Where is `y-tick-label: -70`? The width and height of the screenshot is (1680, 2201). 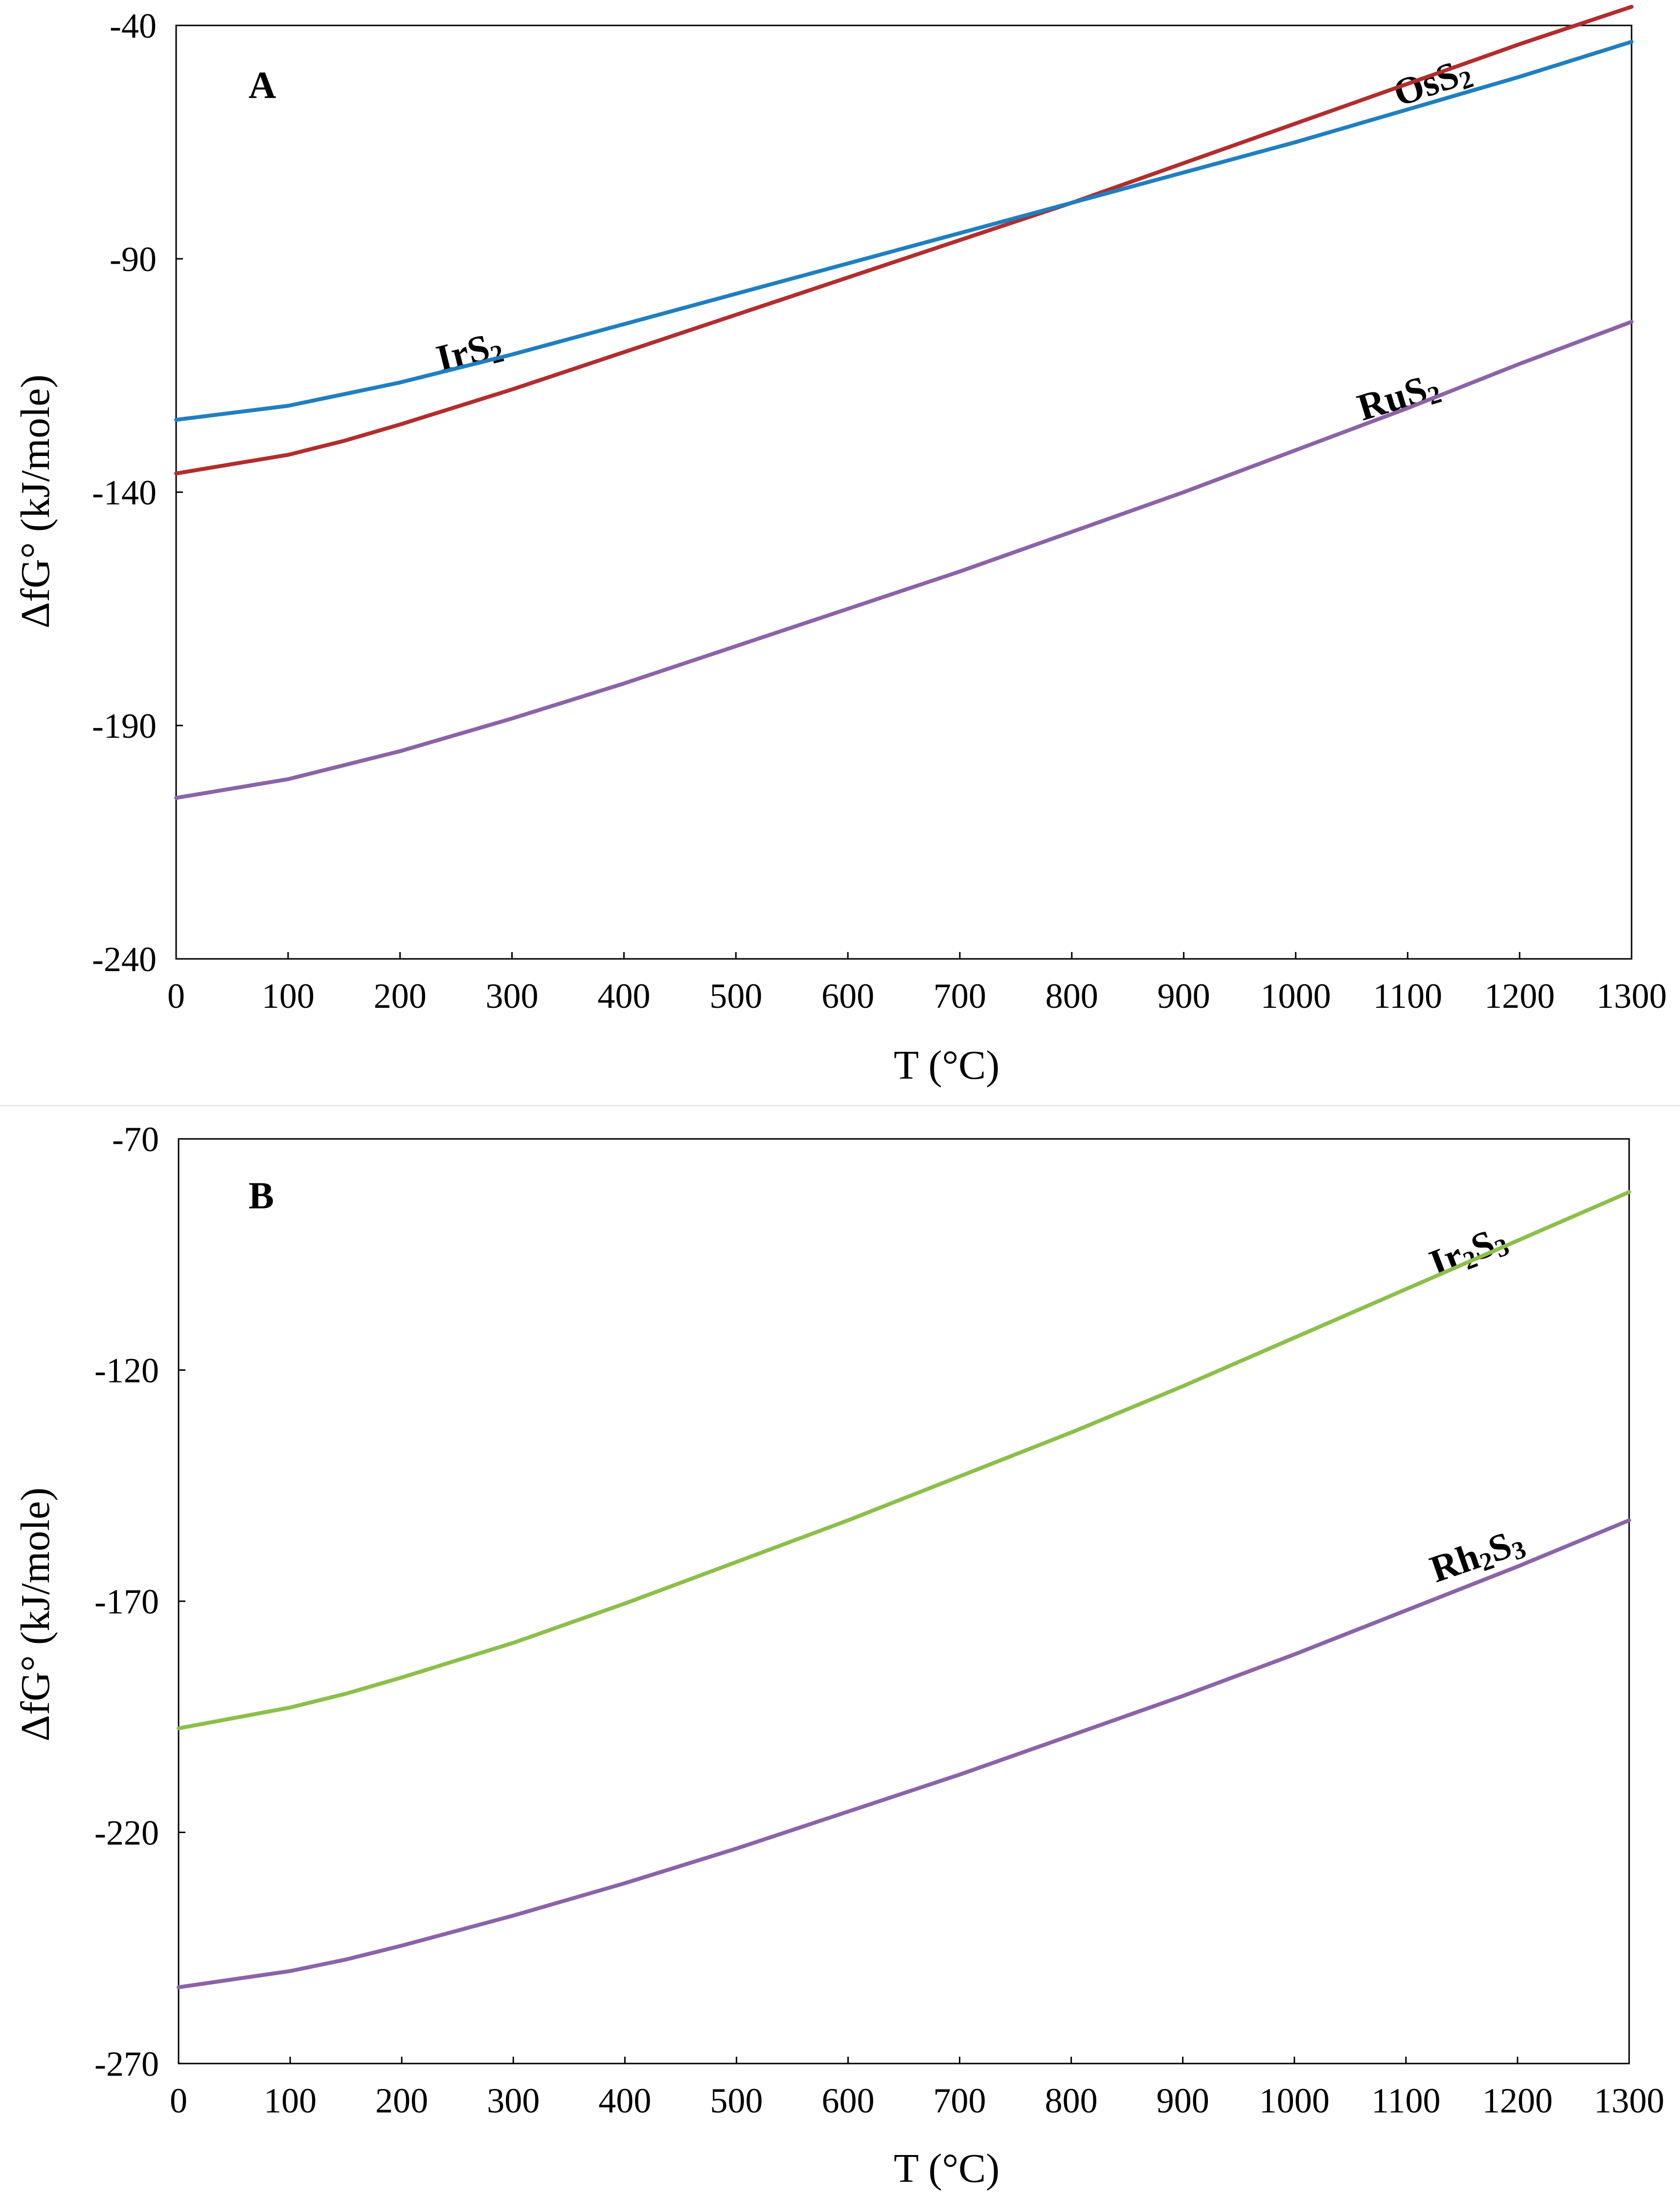
y-tick-label: -70 is located at coordinates (135, 1139).